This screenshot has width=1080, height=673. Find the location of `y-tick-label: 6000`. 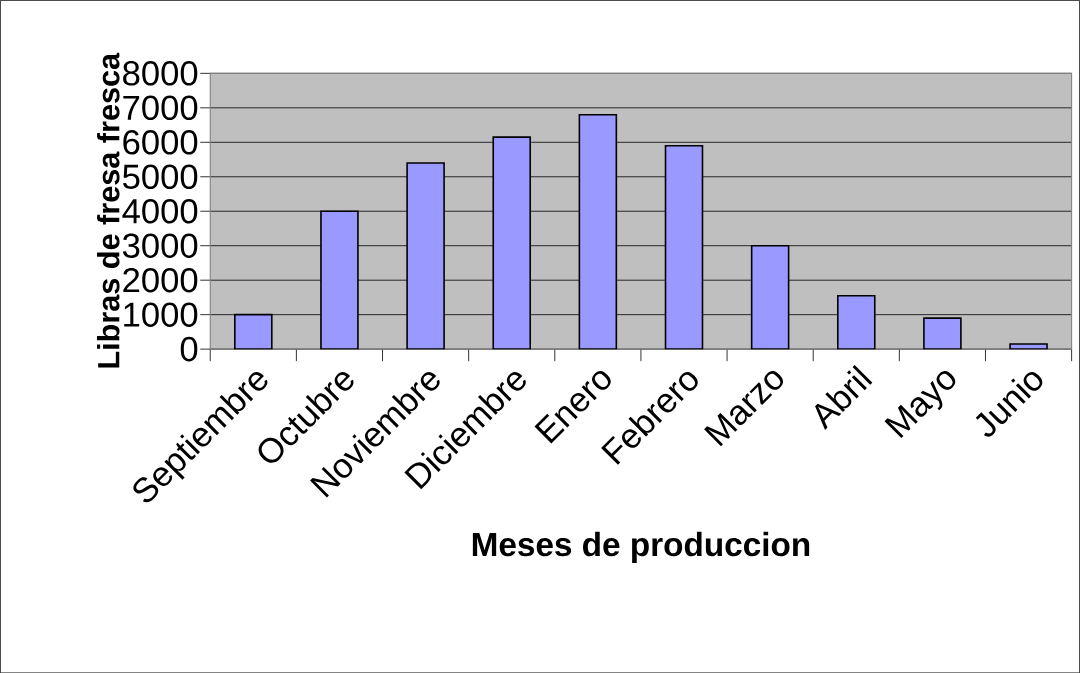

y-tick-label: 6000 is located at coordinates (160, 142).